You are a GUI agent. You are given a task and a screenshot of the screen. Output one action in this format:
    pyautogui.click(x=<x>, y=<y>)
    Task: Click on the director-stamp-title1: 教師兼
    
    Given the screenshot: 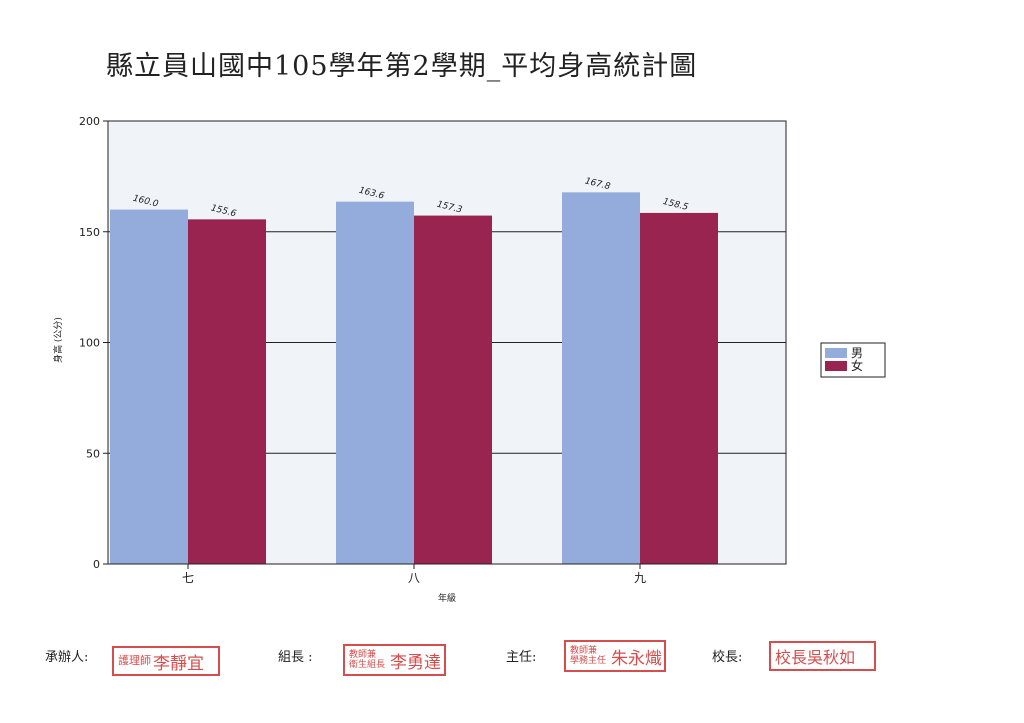 What is the action you would take?
    pyautogui.click(x=584, y=651)
    